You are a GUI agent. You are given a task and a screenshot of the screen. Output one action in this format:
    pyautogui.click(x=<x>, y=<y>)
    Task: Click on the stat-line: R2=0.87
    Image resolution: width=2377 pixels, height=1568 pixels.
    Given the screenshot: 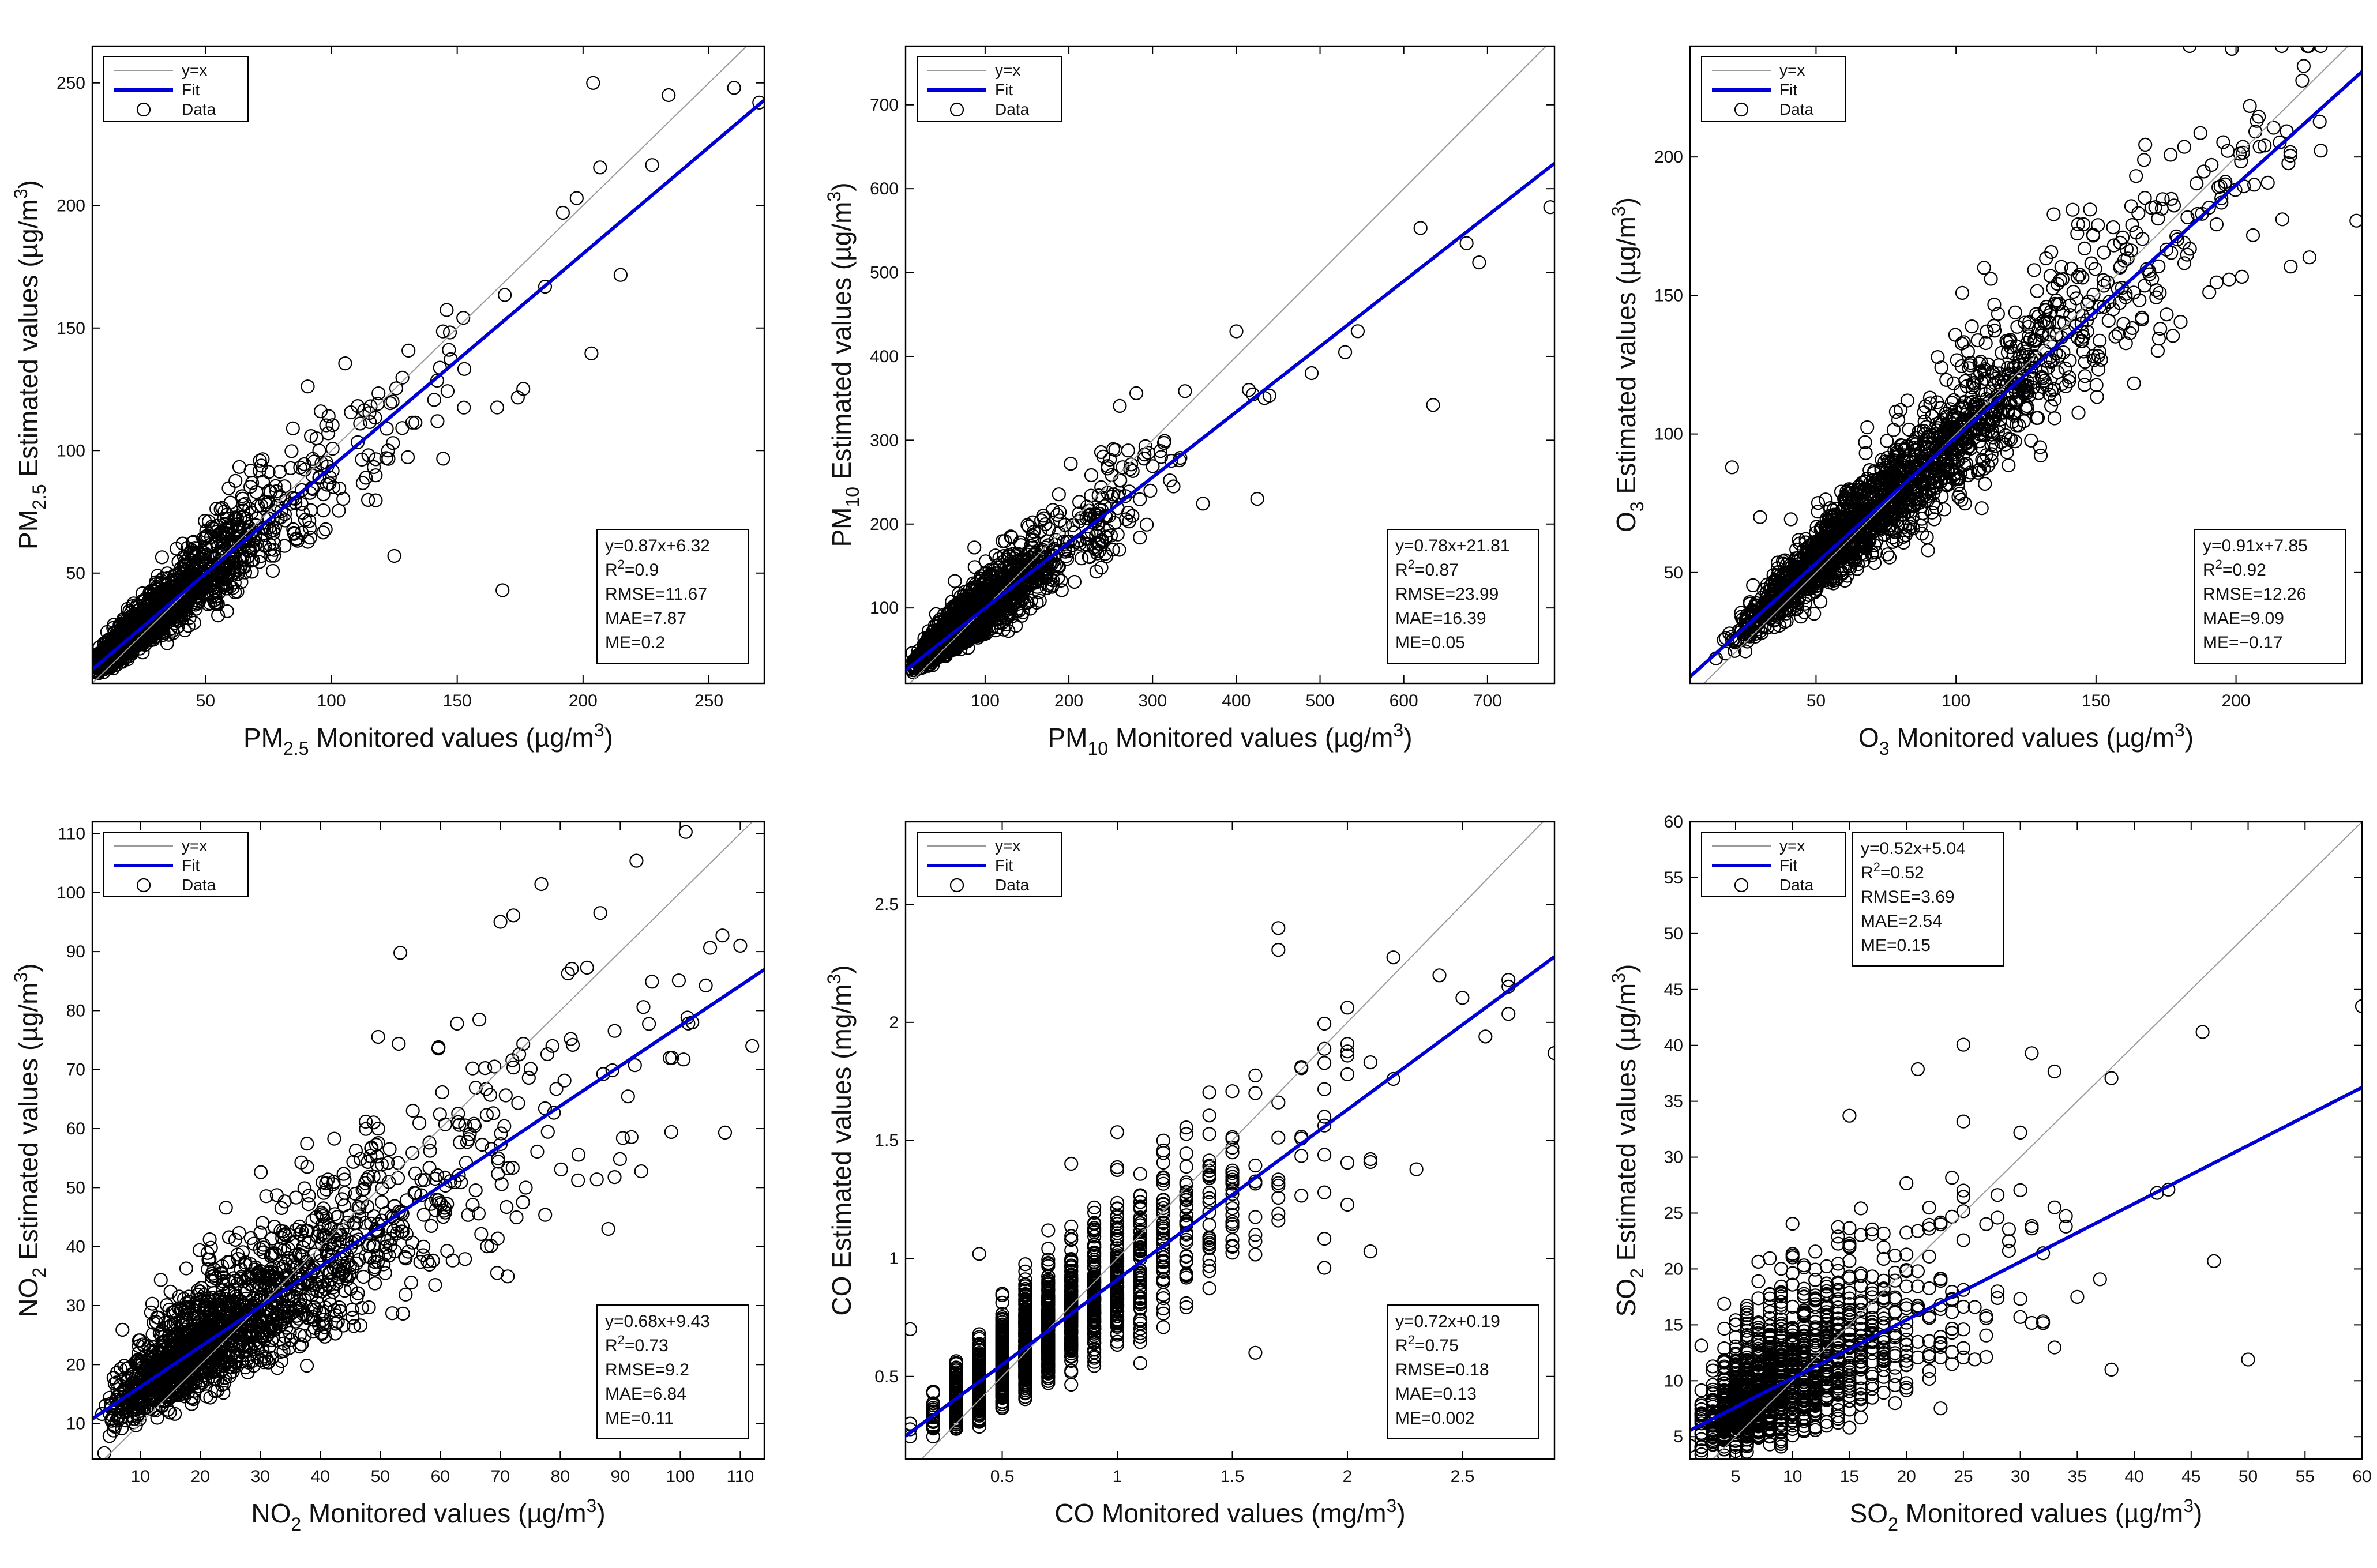 What is the action you would take?
    pyautogui.click(x=1427, y=569)
    